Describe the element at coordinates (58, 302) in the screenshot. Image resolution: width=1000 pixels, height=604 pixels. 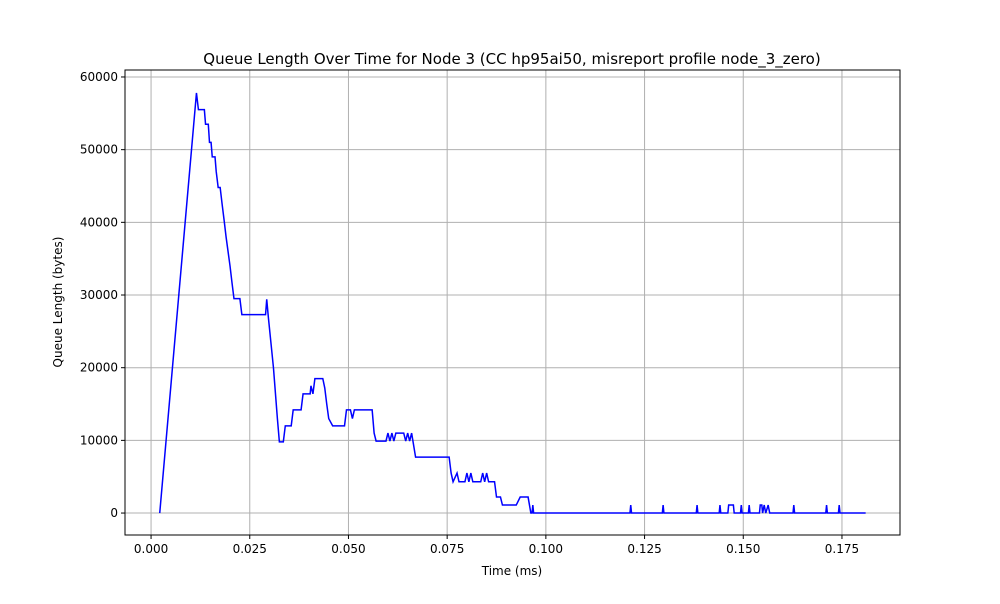
I see `y-axis-label: Queue Length (bytes)` at that location.